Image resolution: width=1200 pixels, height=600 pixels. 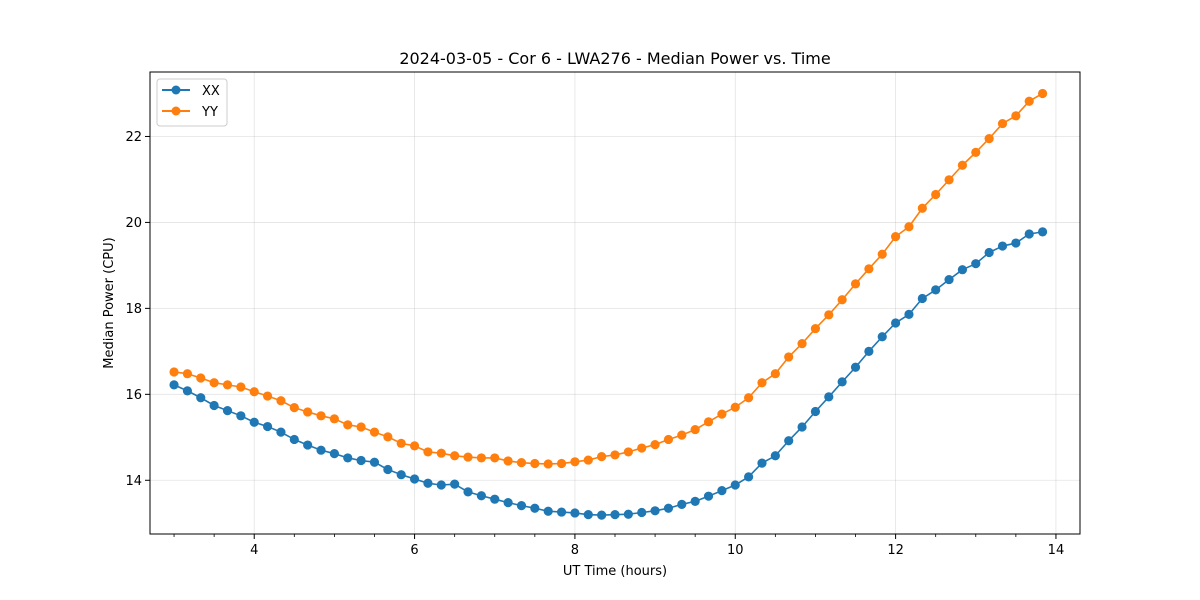 I want to click on x-tick-label: 4, so click(x=254, y=550).